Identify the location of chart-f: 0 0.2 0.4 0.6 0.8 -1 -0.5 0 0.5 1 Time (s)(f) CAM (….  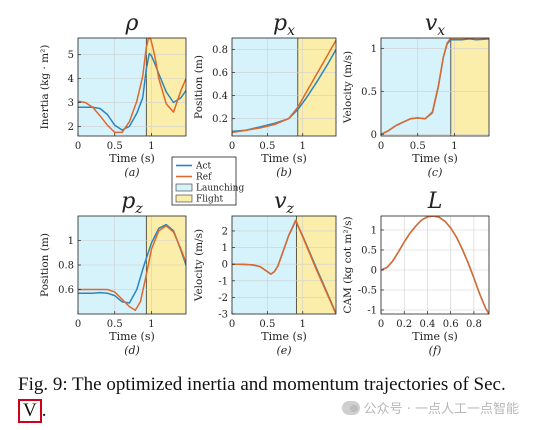
(416, 273).